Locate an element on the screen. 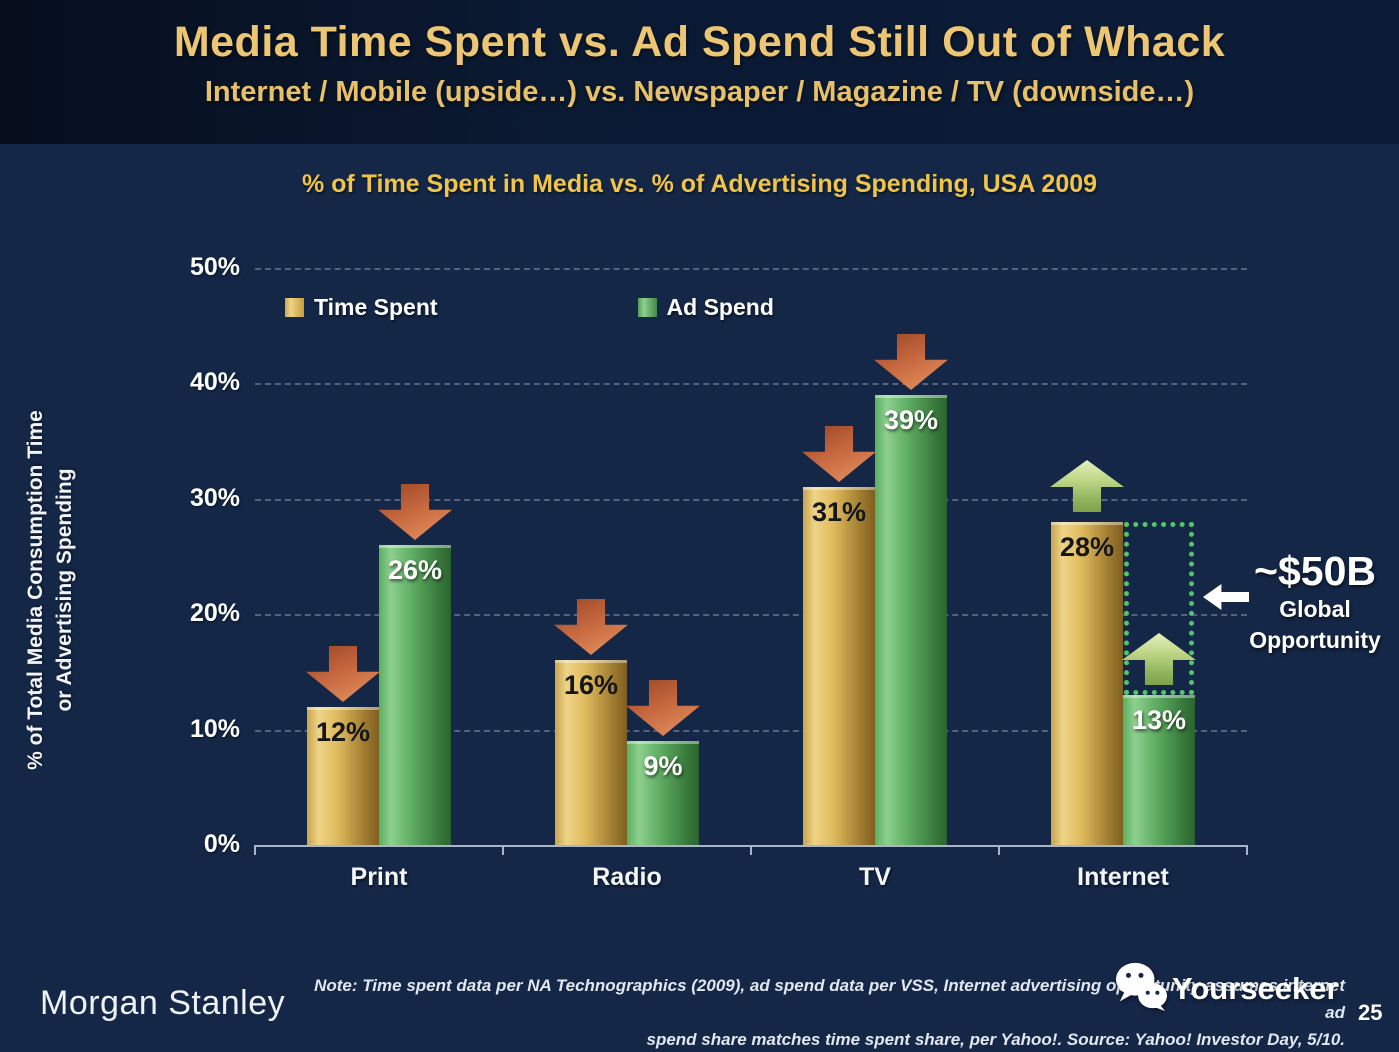 This screenshot has height=1052, width=1399. value-label-internet-time-spent: 28% is located at coordinates (1087, 547).